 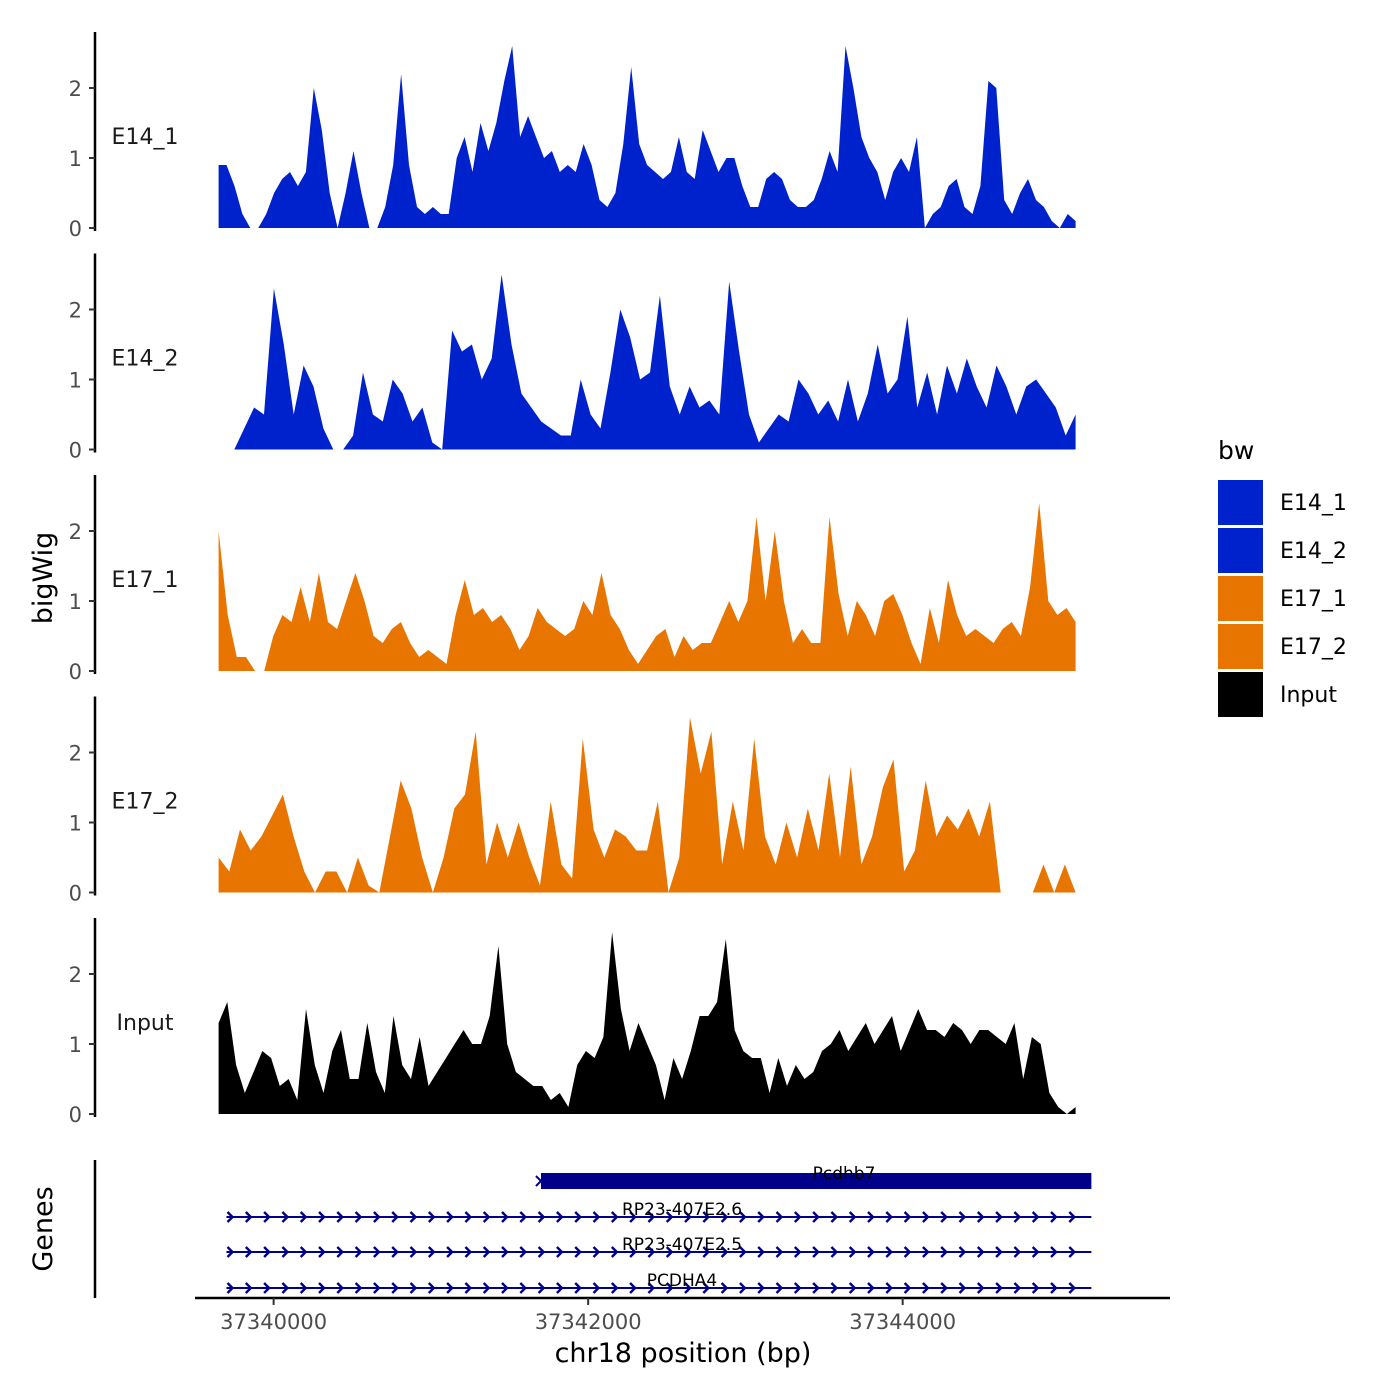 What do you see at coordinates (145, 1023) in the screenshot?
I see `track-label: Input` at bounding box center [145, 1023].